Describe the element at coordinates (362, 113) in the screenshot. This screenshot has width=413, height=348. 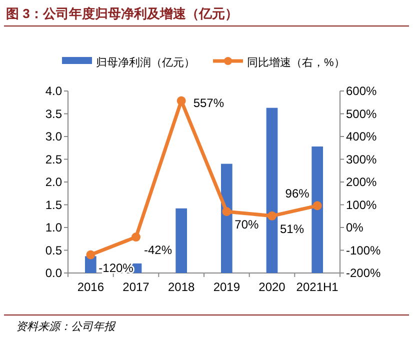
I see `y2-tick-label: 500%` at that location.